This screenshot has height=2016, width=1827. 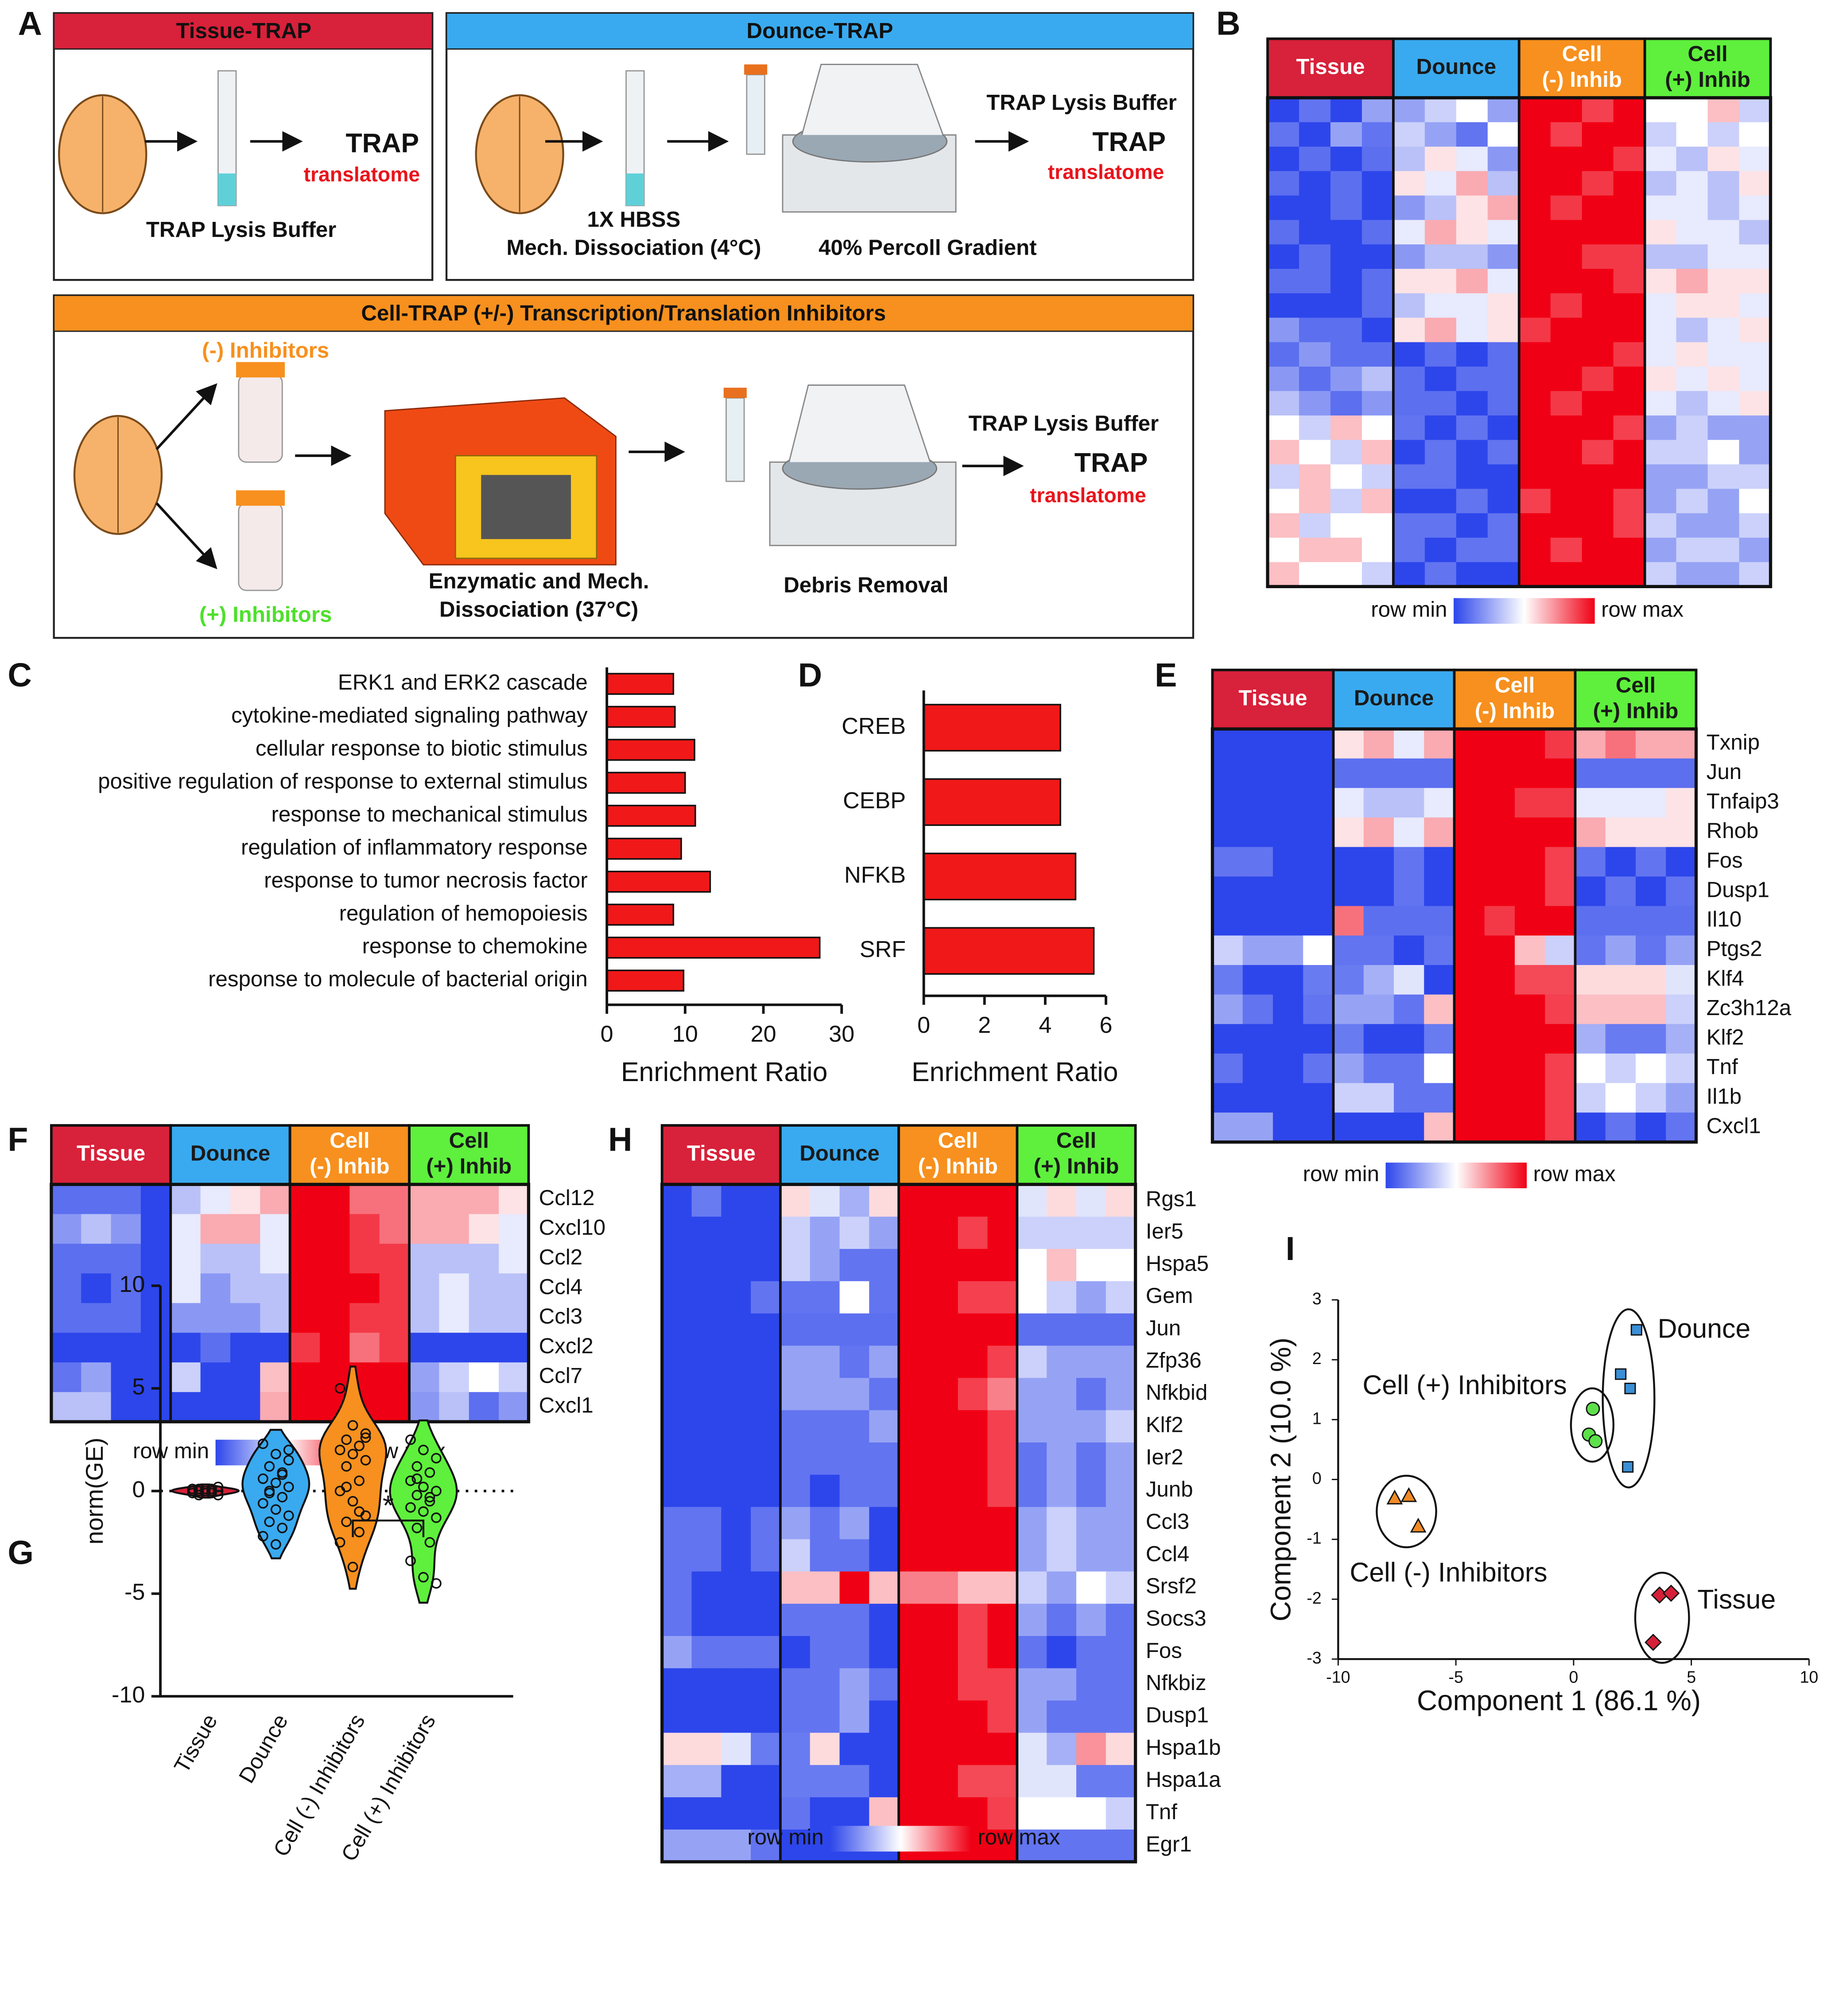 What do you see at coordinates (1317, 1478) in the screenshot?
I see `y-tick-label: 0` at bounding box center [1317, 1478].